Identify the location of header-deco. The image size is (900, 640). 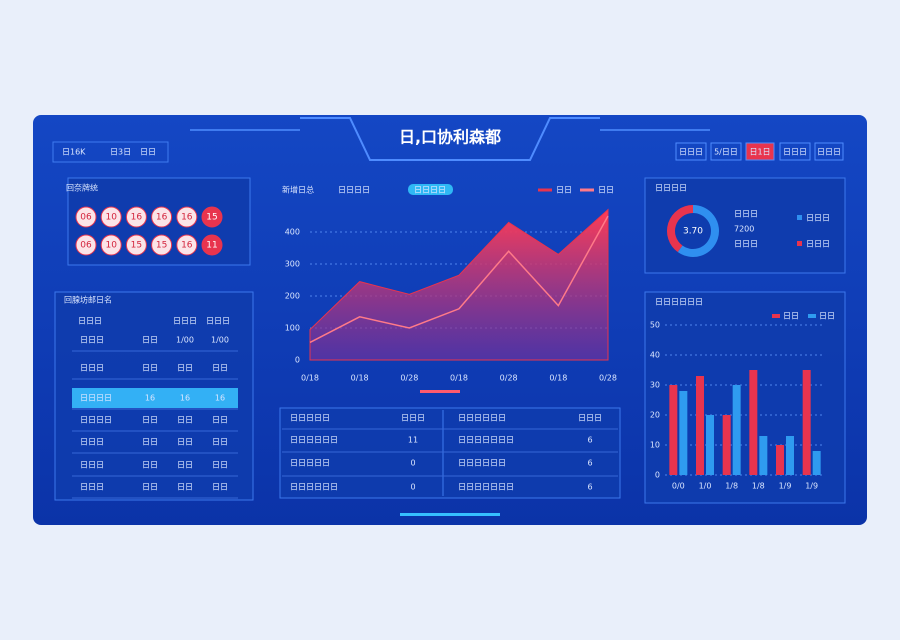
(450, 139).